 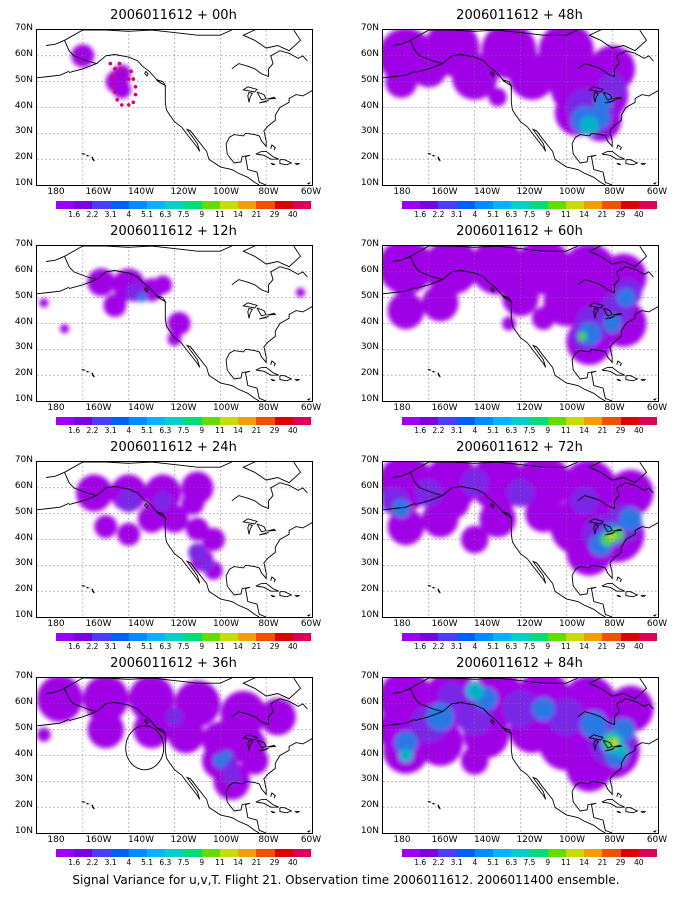 What do you see at coordinates (129, 430) in the screenshot?
I see `colorbar-label: 4` at bounding box center [129, 430].